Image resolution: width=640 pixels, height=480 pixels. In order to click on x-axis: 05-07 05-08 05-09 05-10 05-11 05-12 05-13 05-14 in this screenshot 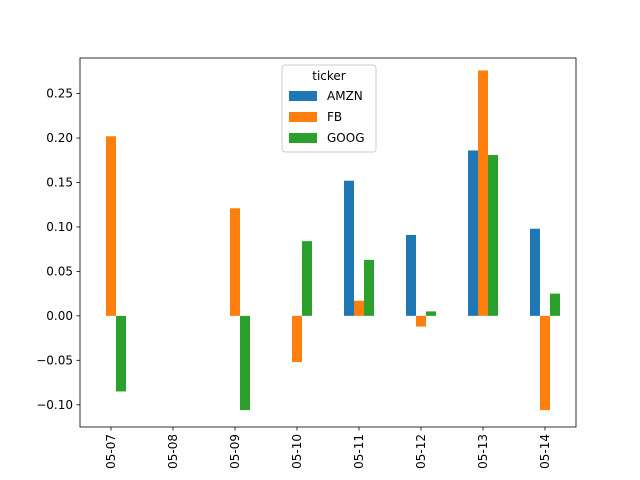, I will do `click(328, 448)`.